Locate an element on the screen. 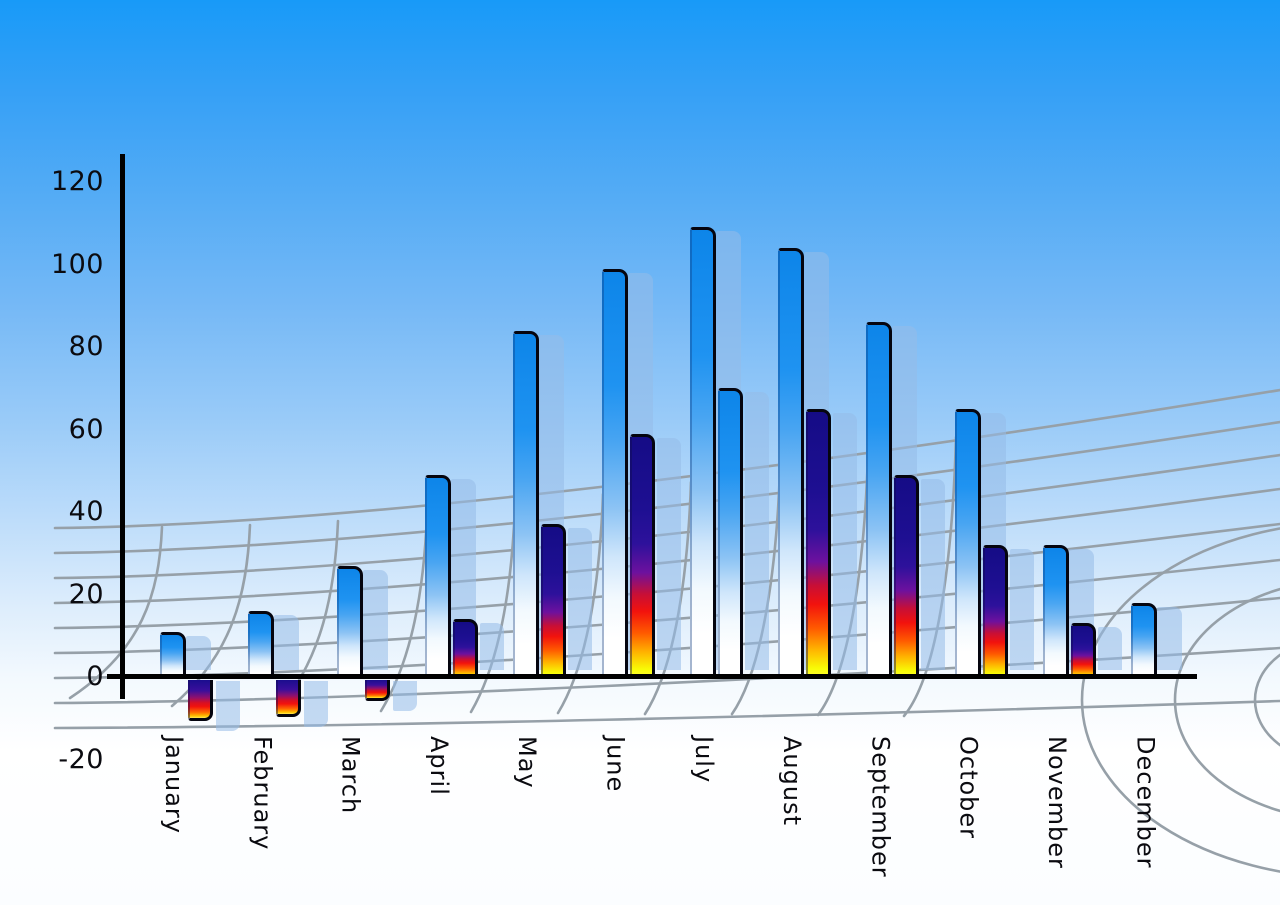 This screenshot has width=1280, height=905. month-label-february: February is located at coordinates (262, 793).